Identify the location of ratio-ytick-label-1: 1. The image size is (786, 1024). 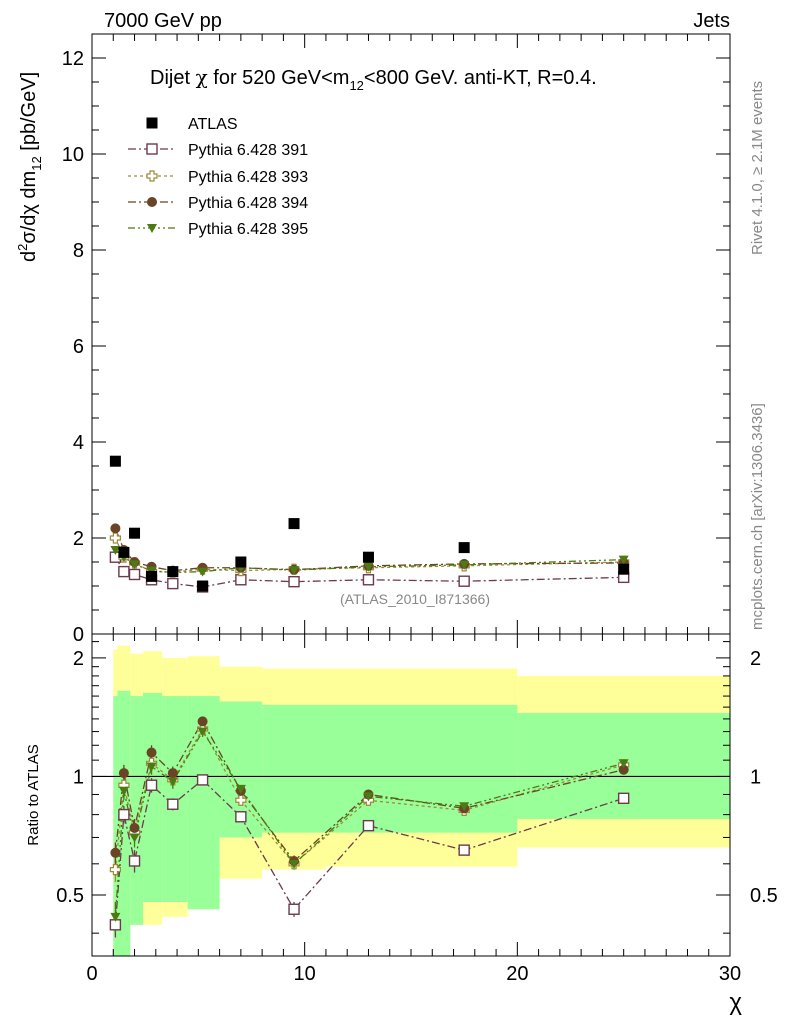
(78, 777).